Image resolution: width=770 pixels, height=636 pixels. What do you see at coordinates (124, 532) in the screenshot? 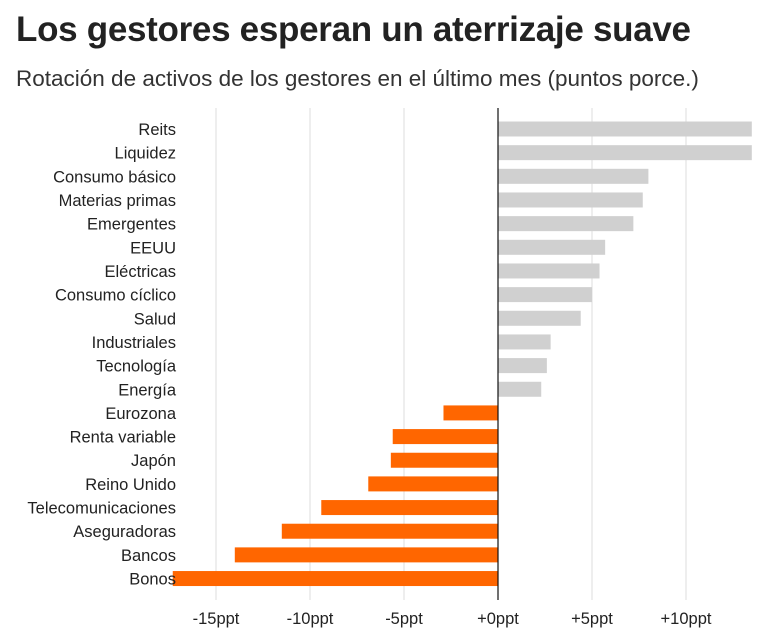
I see `category-label: Aseguradoras` at bounding box center [124, 532].